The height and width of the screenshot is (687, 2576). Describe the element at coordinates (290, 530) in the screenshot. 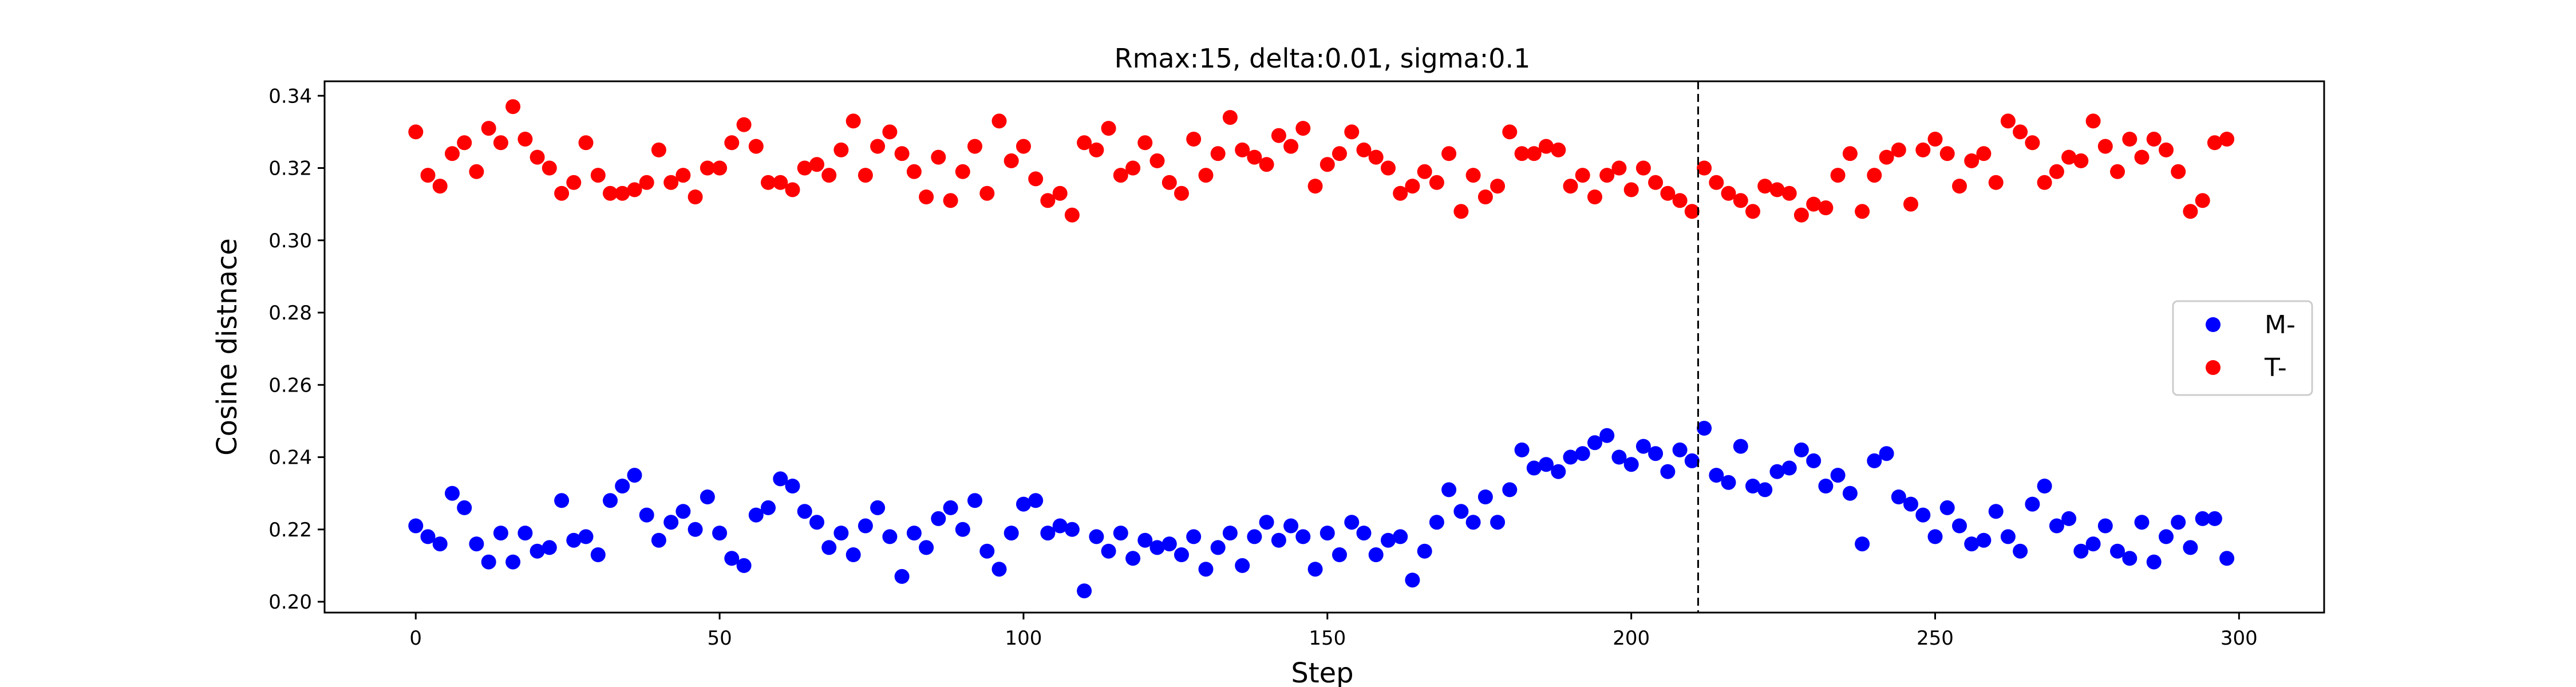

I see `y-tick-label: 0.22` at that location.